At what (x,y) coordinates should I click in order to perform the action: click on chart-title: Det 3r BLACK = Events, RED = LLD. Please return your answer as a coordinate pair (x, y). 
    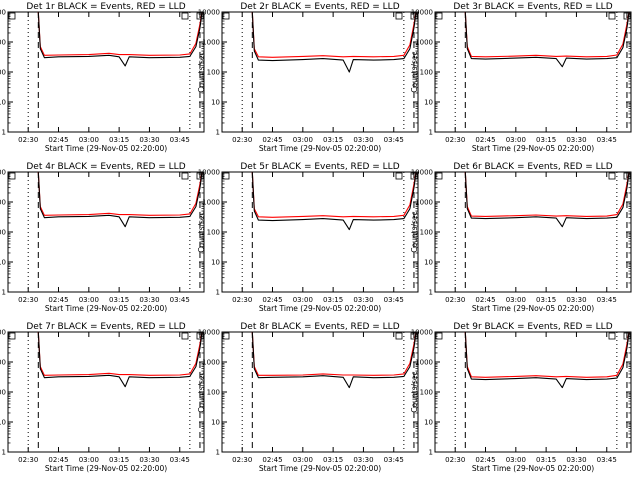
    Looking at the image, I should click on (532, 7).